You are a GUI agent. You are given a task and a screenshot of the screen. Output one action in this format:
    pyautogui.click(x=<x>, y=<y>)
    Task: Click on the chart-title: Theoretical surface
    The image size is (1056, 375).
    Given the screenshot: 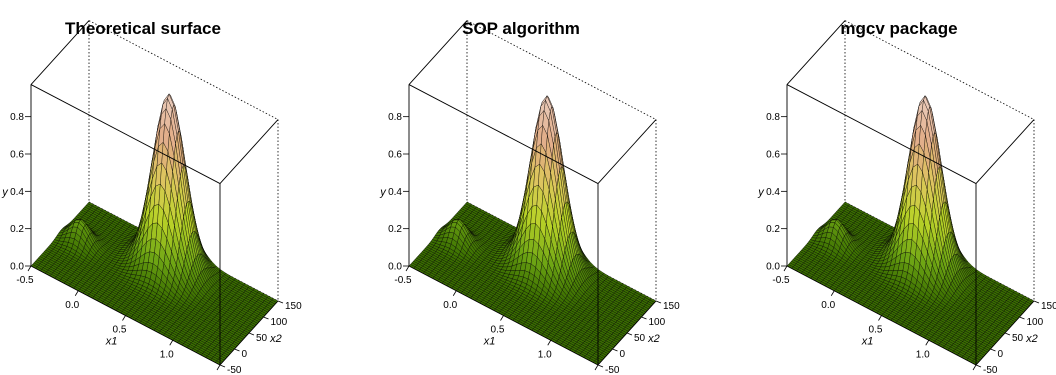 What is the action you would take?
    pyautogui.click(x=143, y=28)
    